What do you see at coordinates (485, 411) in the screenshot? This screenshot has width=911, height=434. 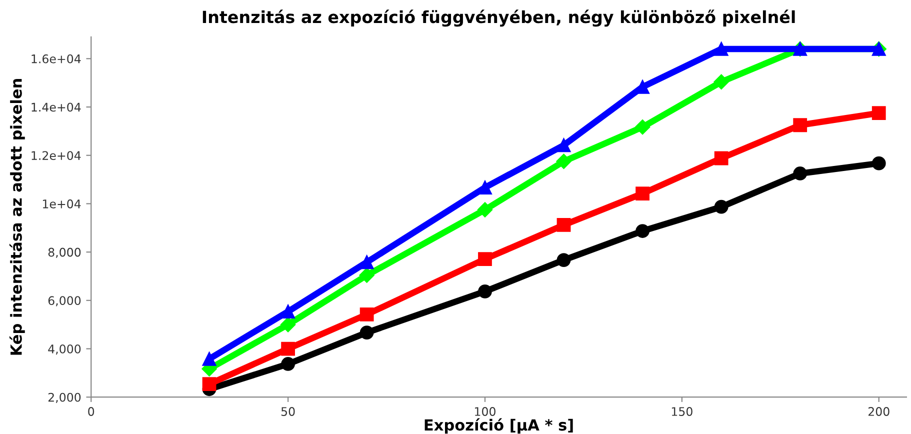 I see `x-tick-label: 100` at bounding box center [485, 411].